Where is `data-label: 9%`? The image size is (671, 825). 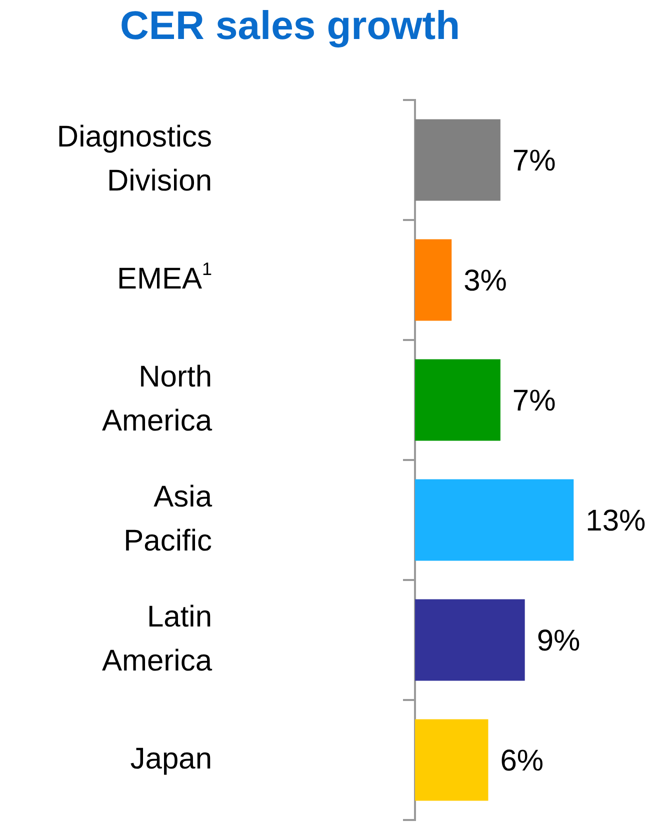 data-label: 9% is located at coordinates (558, 641).